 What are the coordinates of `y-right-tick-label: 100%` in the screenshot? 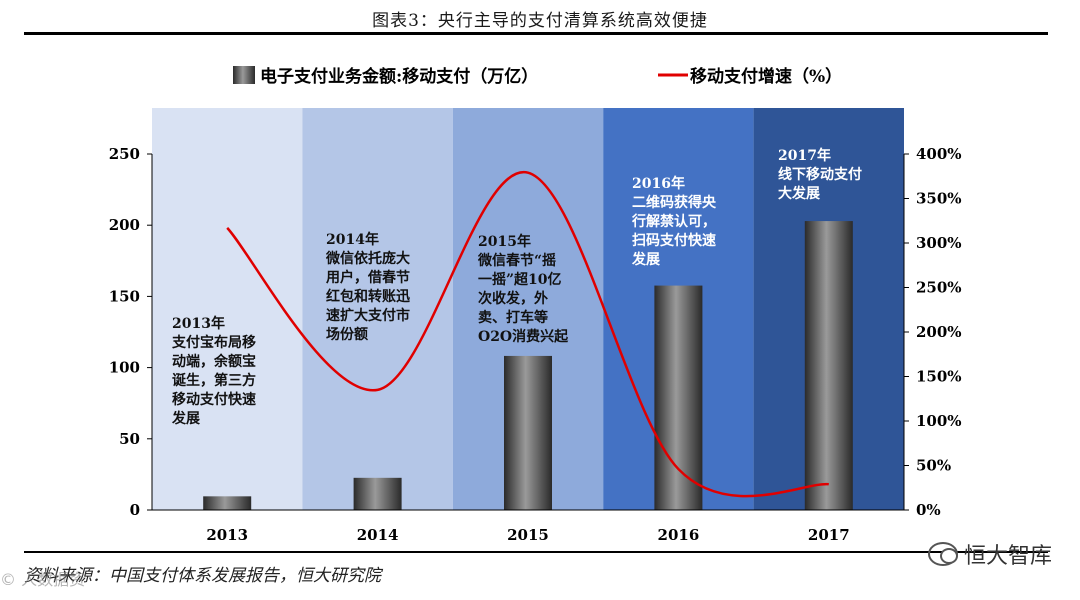 It's located at (939, 421).